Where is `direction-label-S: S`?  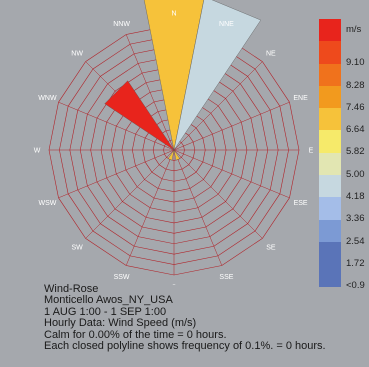 direction-label-S: S is located at coordinates (174, 285).